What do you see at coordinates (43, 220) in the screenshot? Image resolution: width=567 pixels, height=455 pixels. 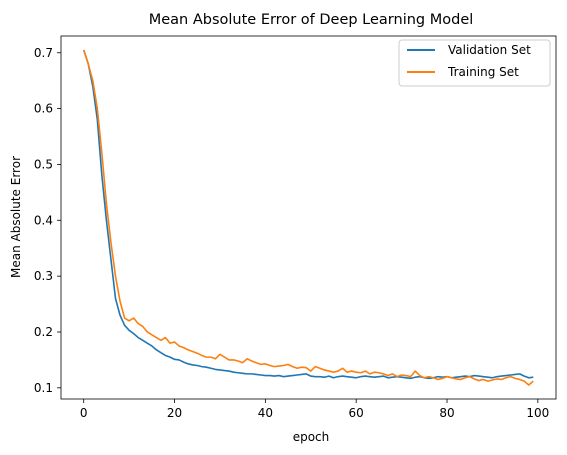 I see `y-tick-label: 0.4` at bounding box center [43, 220].